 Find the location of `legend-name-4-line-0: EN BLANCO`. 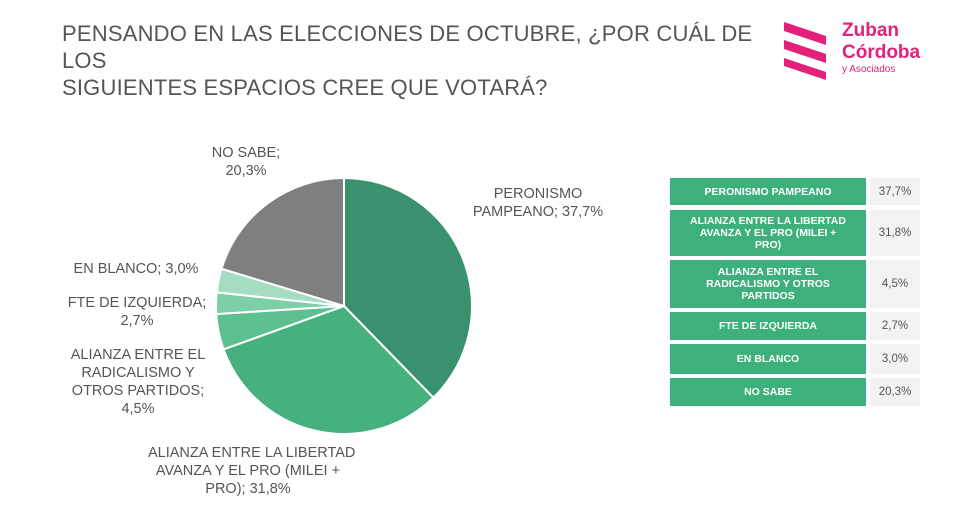

legend-name-4-line-0: EN BLANCO is located at coordinates (768, 359).